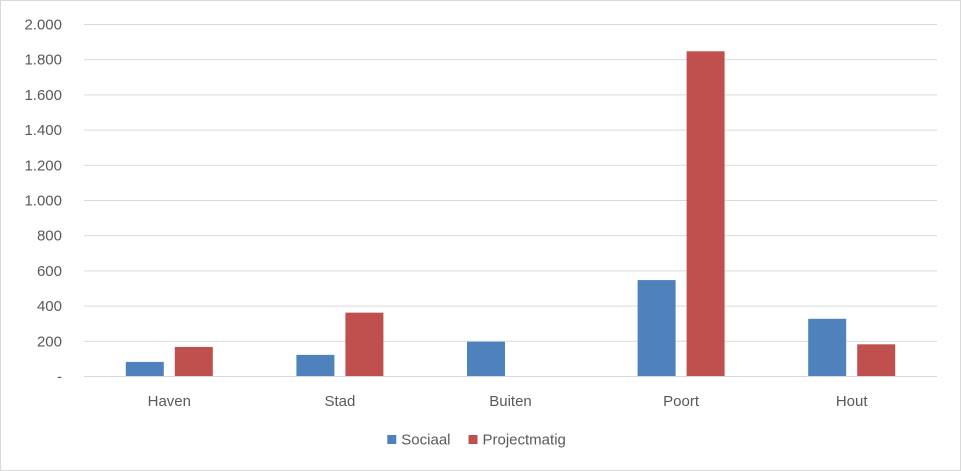  Describe the element at coordinates (656, 328) in the screenshot. I see `bar-sociaal-poort` at that location.